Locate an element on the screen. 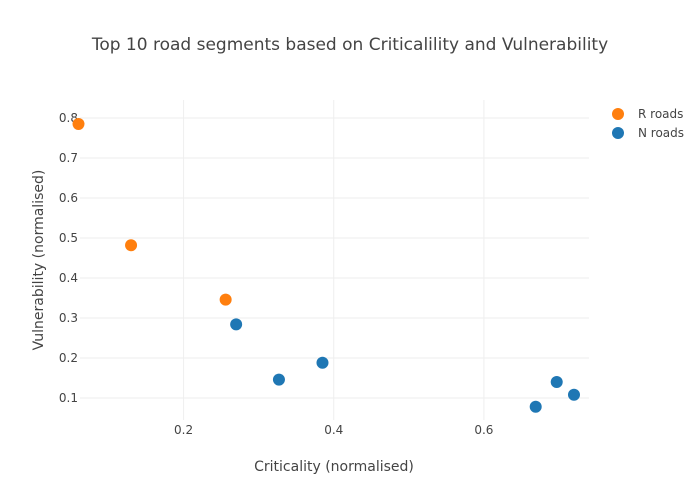  y-axis-title: Vulnerability (normalised) is located at coordinates (39, 260).